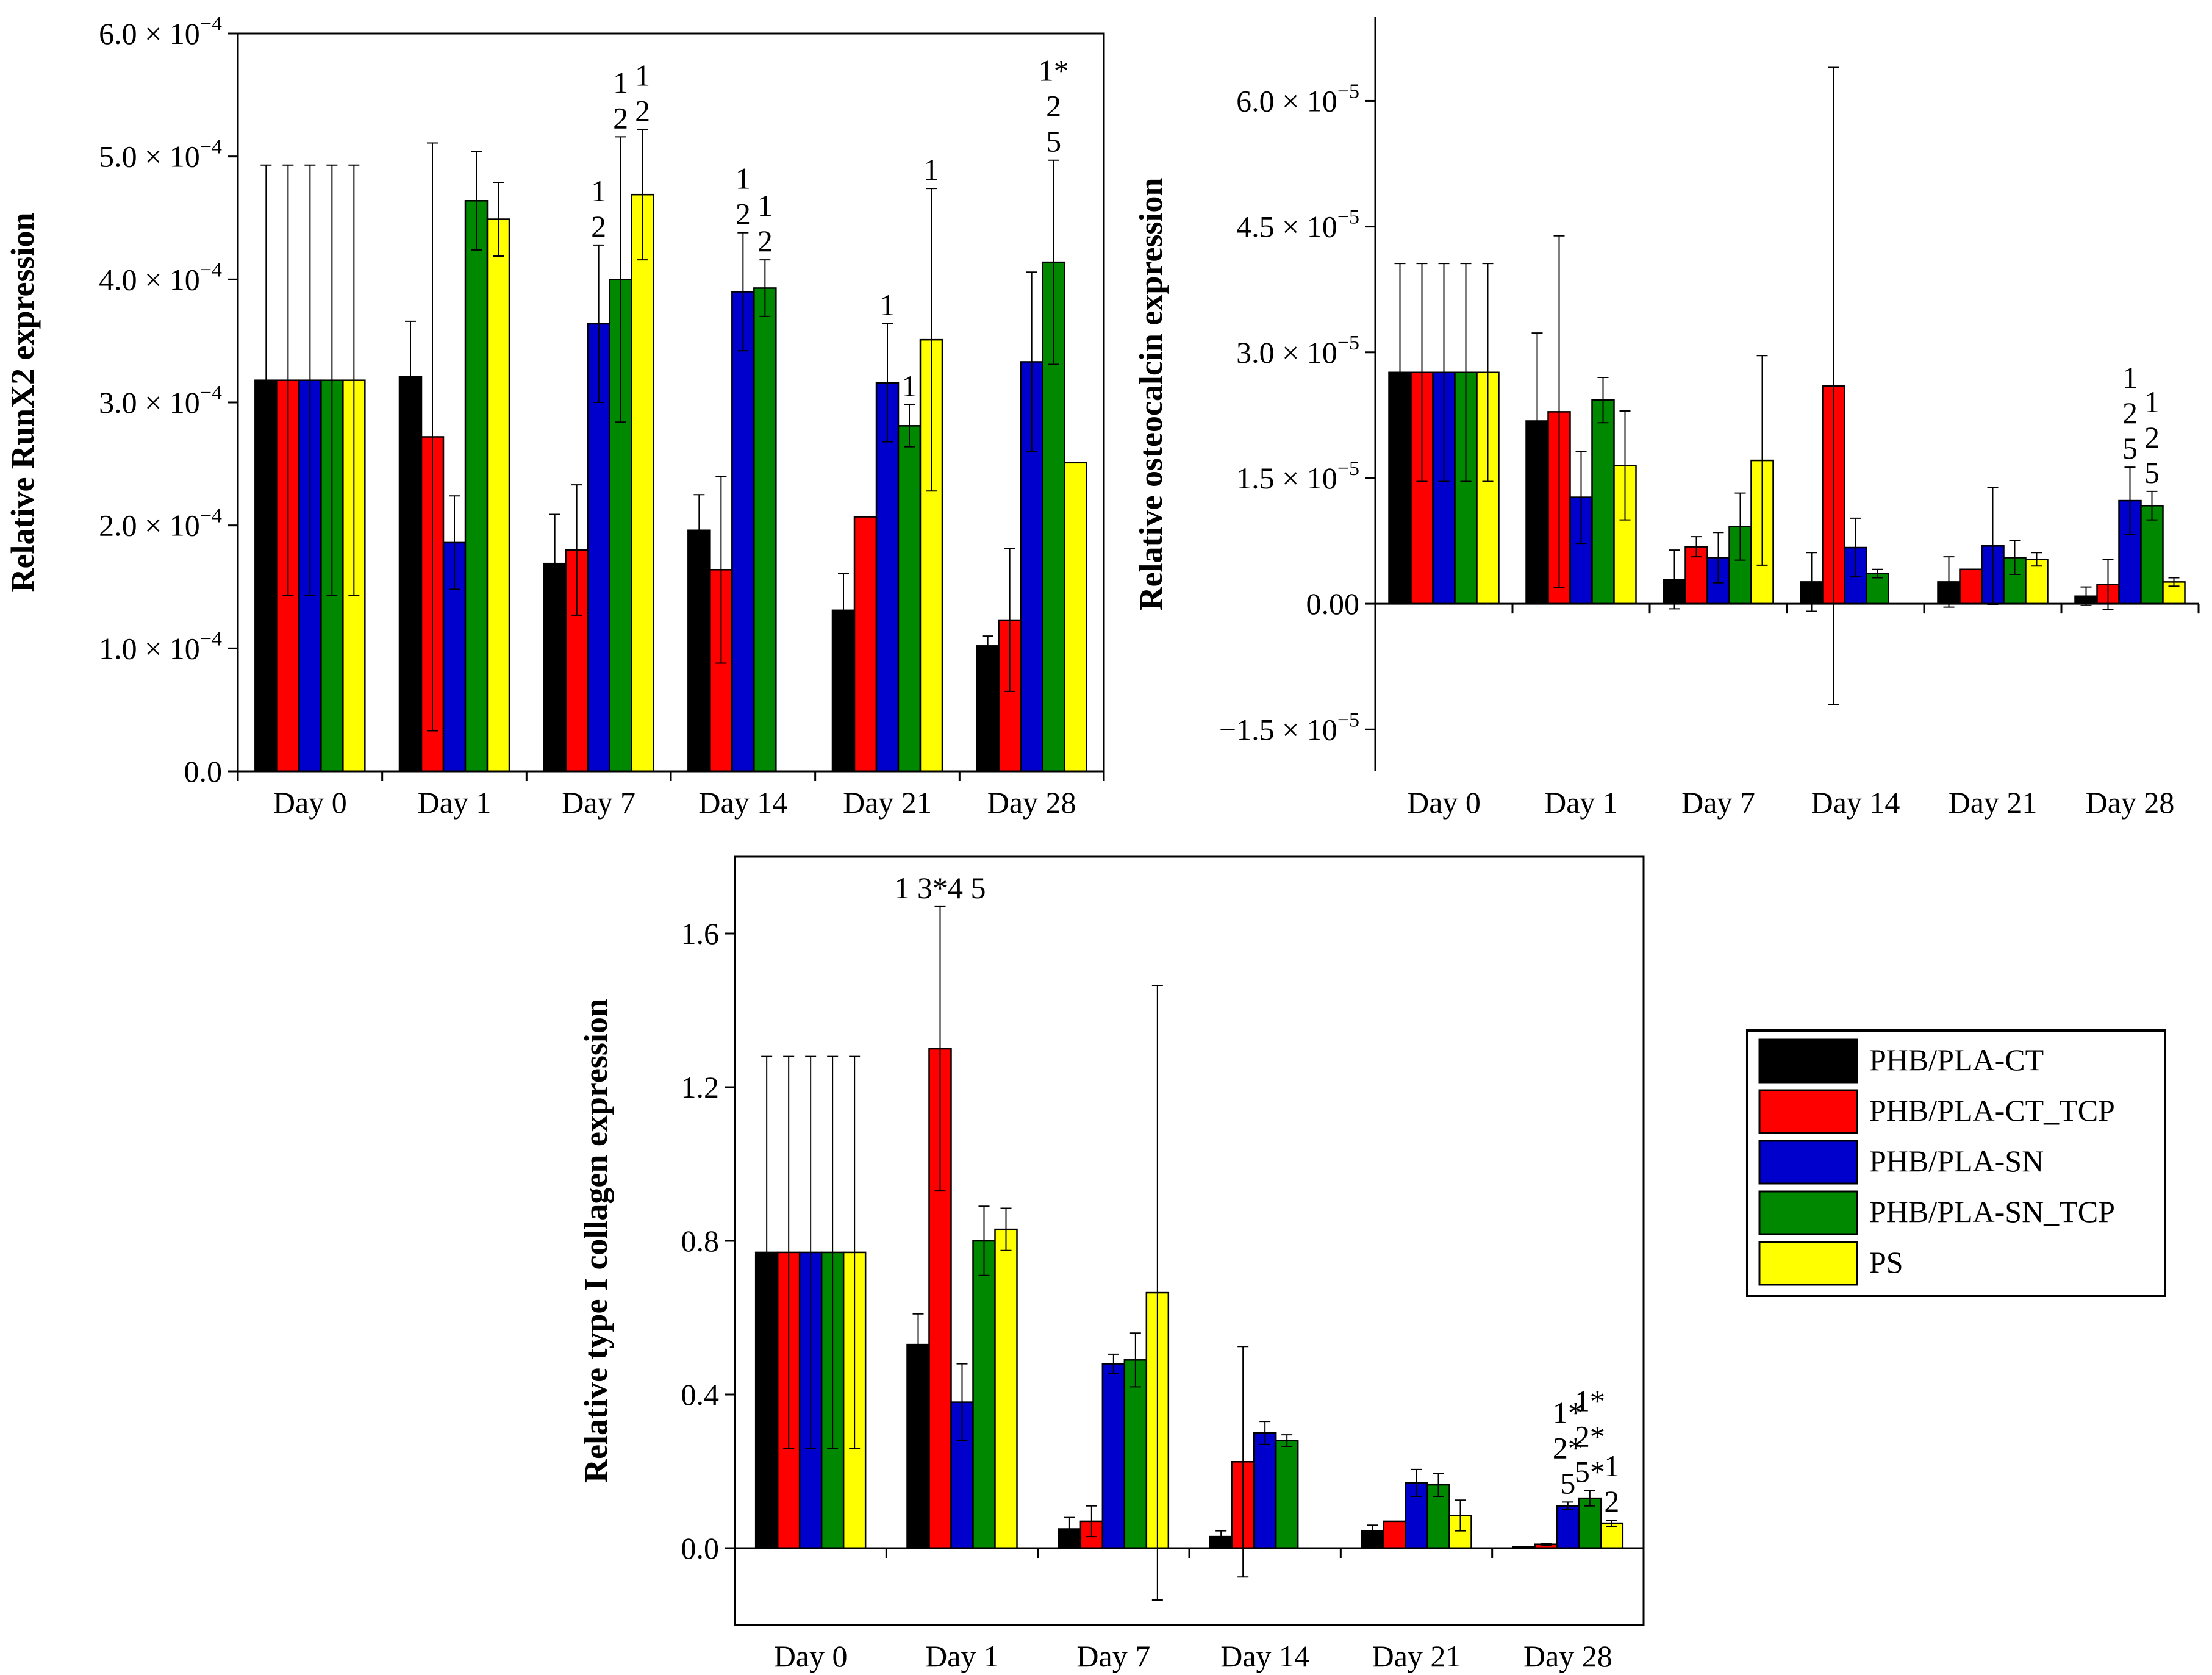  I want to click on legend-label: PHB/PLA-CT_TCP, so click(1992, 1110).